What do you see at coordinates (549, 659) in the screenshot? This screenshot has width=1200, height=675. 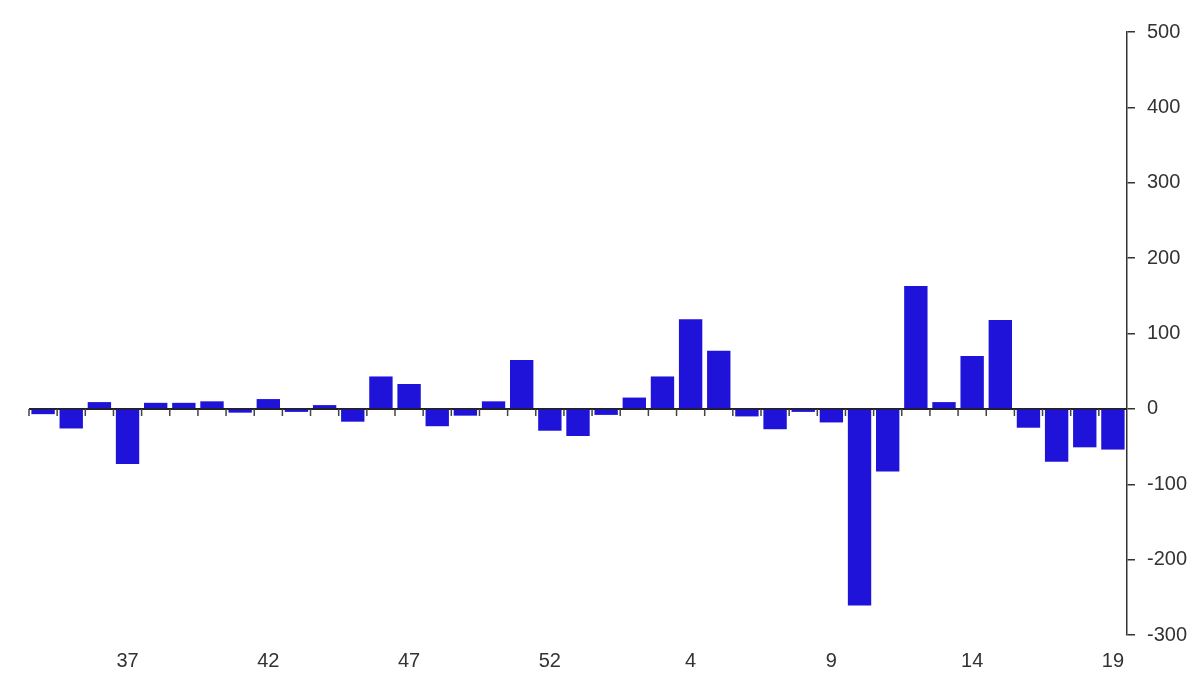 I see `x-tick-label: 52` at bounding box center [549, 659].